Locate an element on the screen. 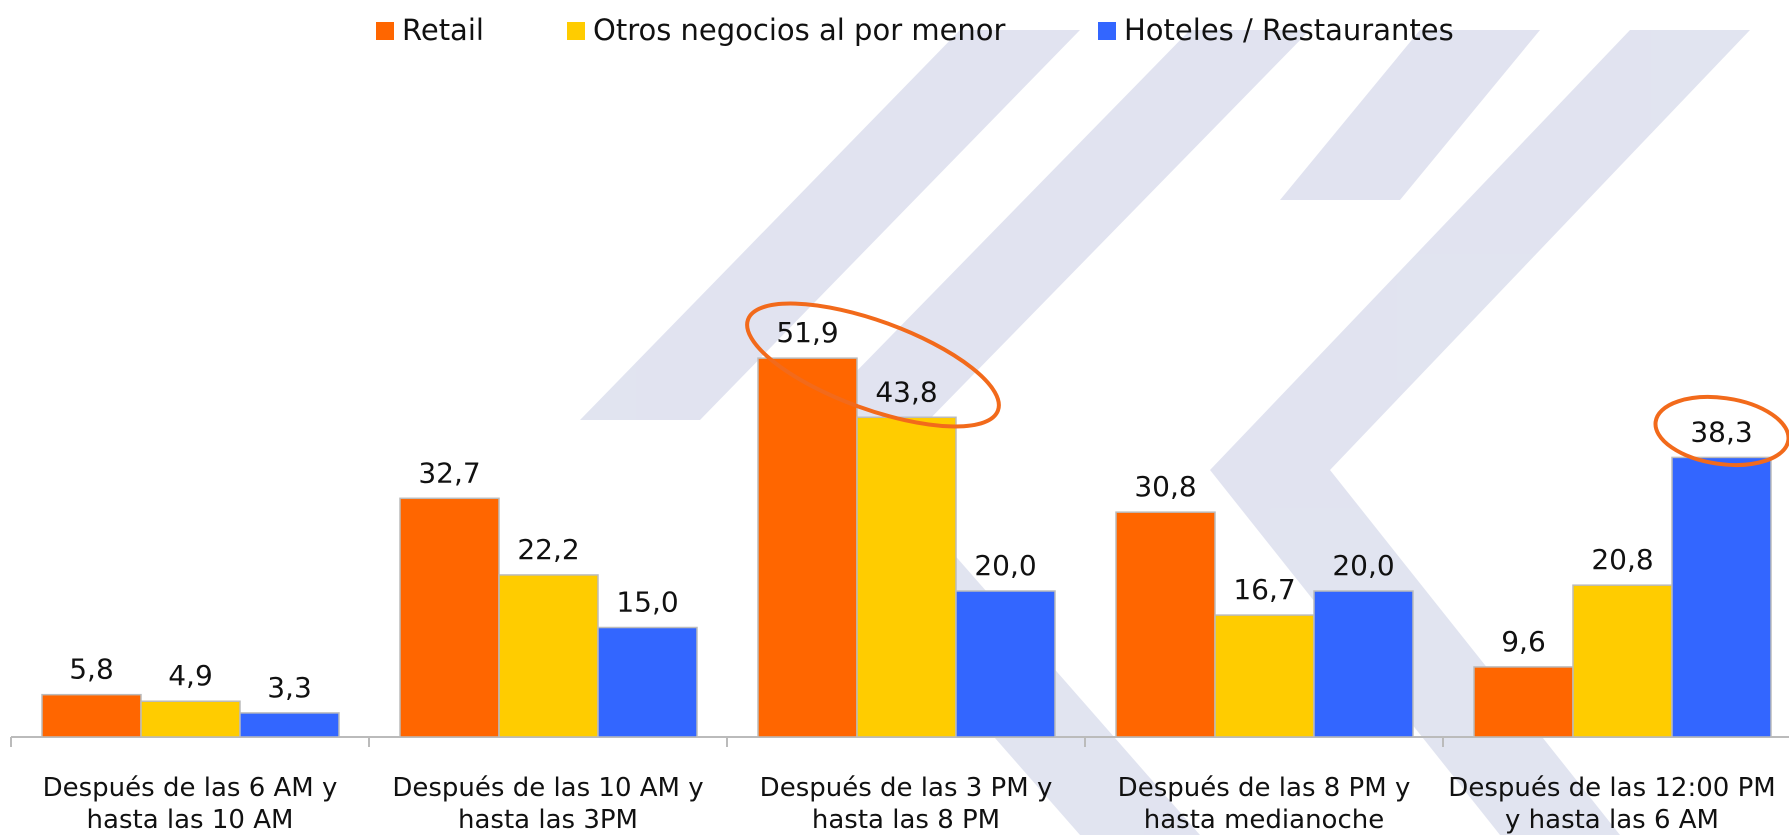 The image size is (1789, 835). value-label: 38,3 is located at coordinates (1721, 431).